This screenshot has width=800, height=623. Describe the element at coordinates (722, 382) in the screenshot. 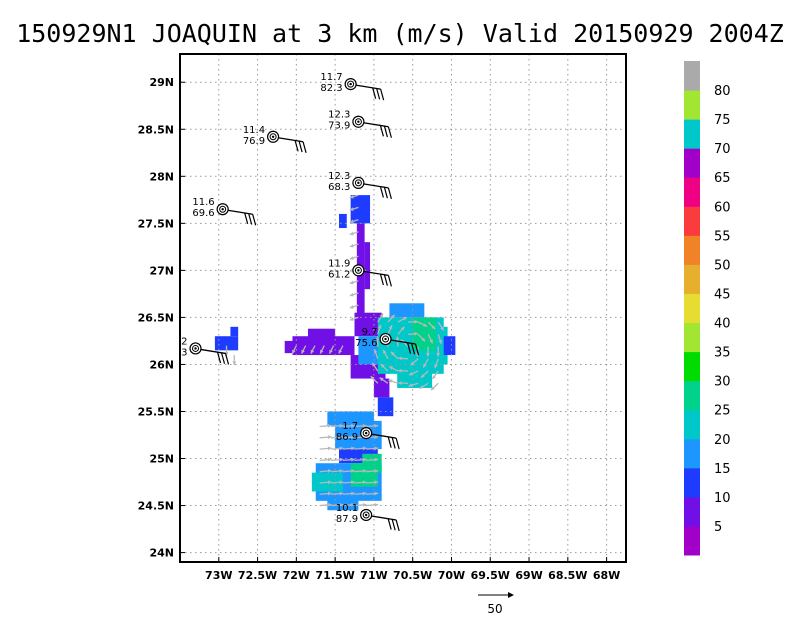

I see `colorbar-label: 30` at that location.